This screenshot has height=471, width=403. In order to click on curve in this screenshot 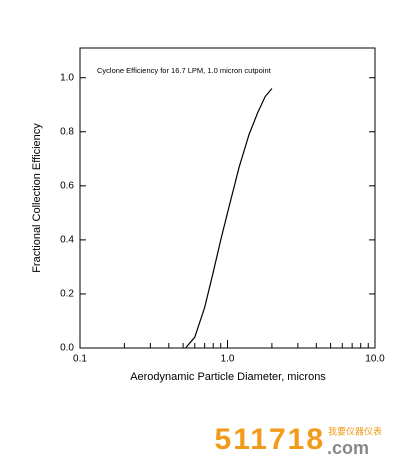, I will do `click(229, 218)`.